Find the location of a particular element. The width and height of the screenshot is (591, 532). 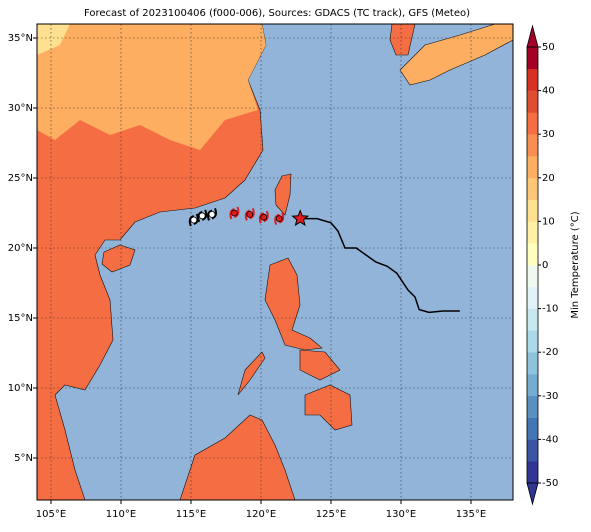

x-tick-label: 135°E is located at coordinates (471, 514).